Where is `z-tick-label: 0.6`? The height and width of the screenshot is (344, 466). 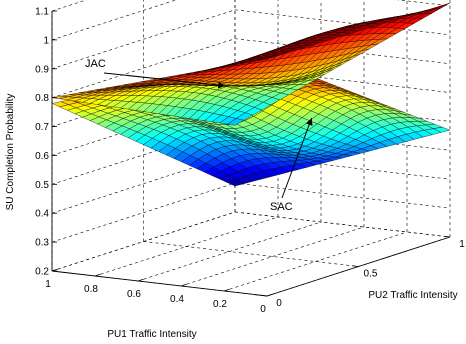 z-tick-label: 0.6 is located at coordinates (42, 156).